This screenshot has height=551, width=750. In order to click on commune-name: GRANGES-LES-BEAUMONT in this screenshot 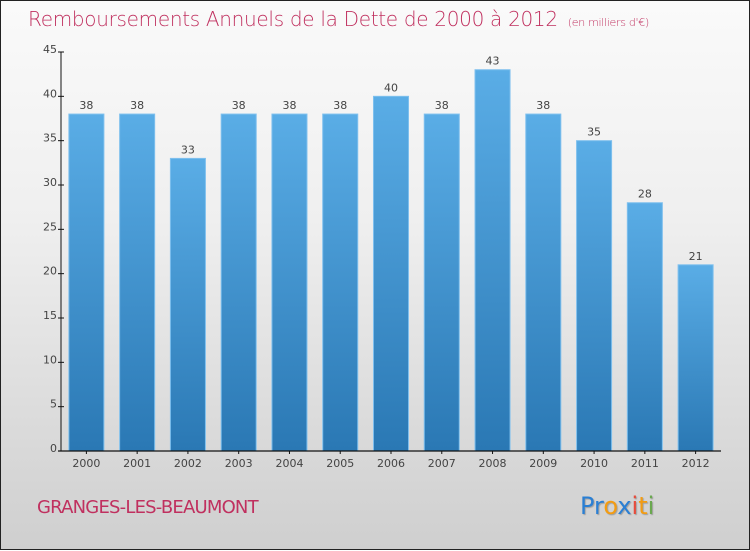, I will do `click(148, 507)`.